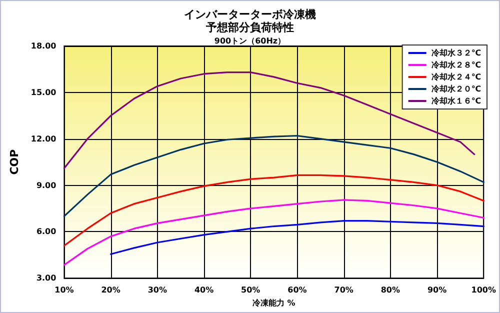 This screenshot has width=500, height=313. Describe the element at coordinates (64, 290) in the screenshot. I see `x-tick-label: 10%` at that location.